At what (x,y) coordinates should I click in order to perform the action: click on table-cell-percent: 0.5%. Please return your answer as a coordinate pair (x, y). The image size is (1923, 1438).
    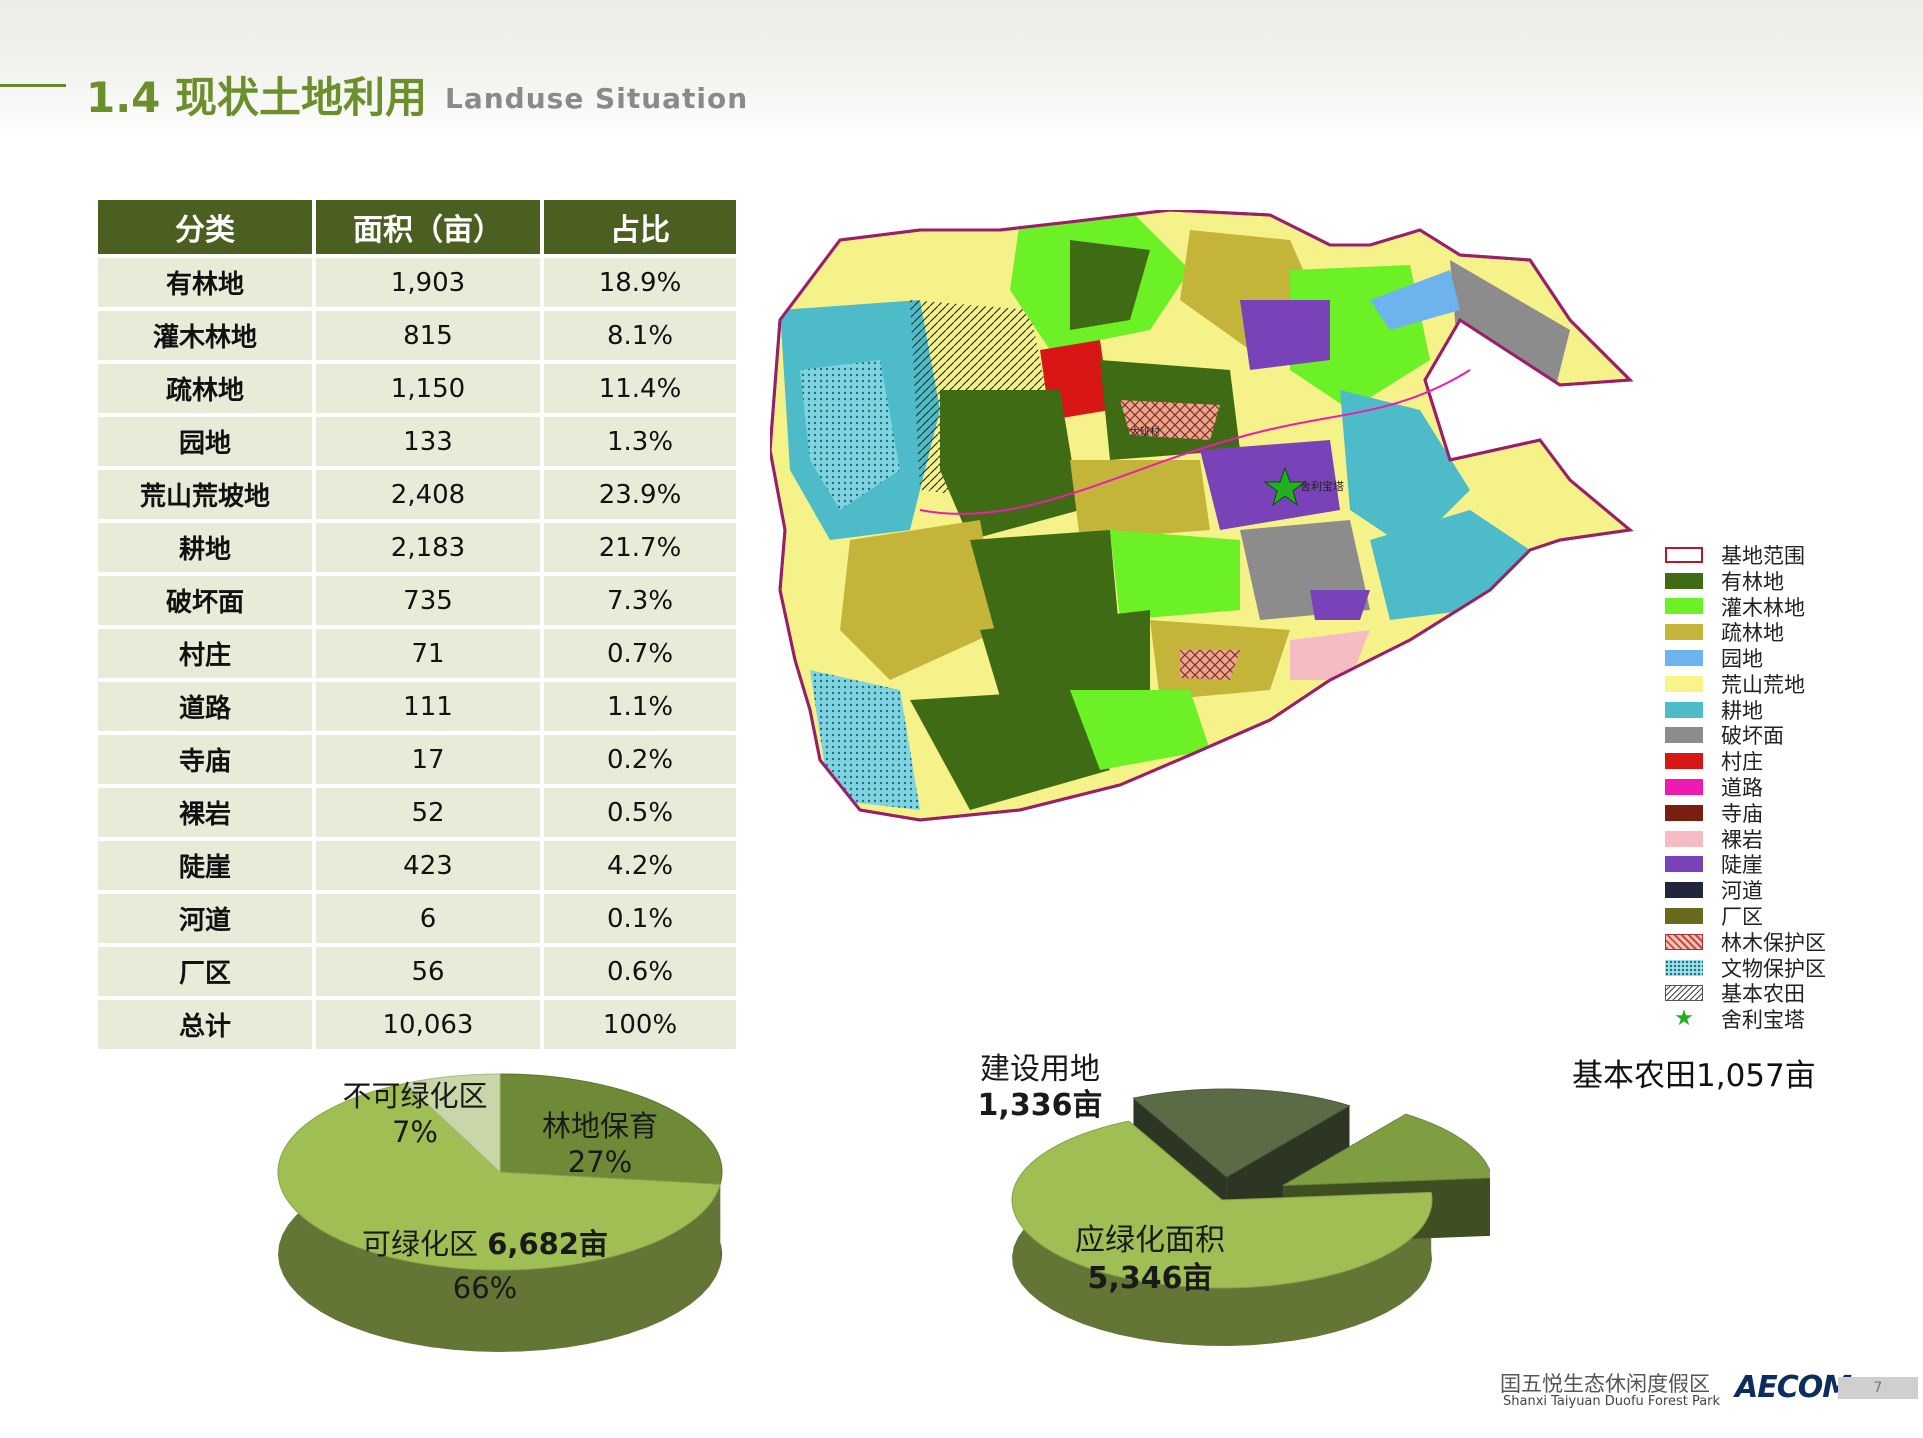
    Looking at the image, I should click on (639, 811).